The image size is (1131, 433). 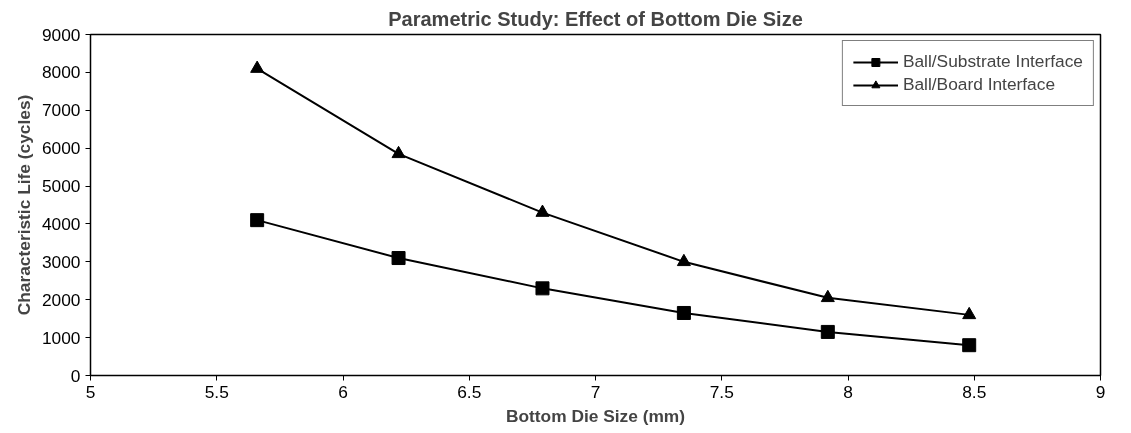 I want to click on x-tick-label: 5.5, so click(x=216, y=391).